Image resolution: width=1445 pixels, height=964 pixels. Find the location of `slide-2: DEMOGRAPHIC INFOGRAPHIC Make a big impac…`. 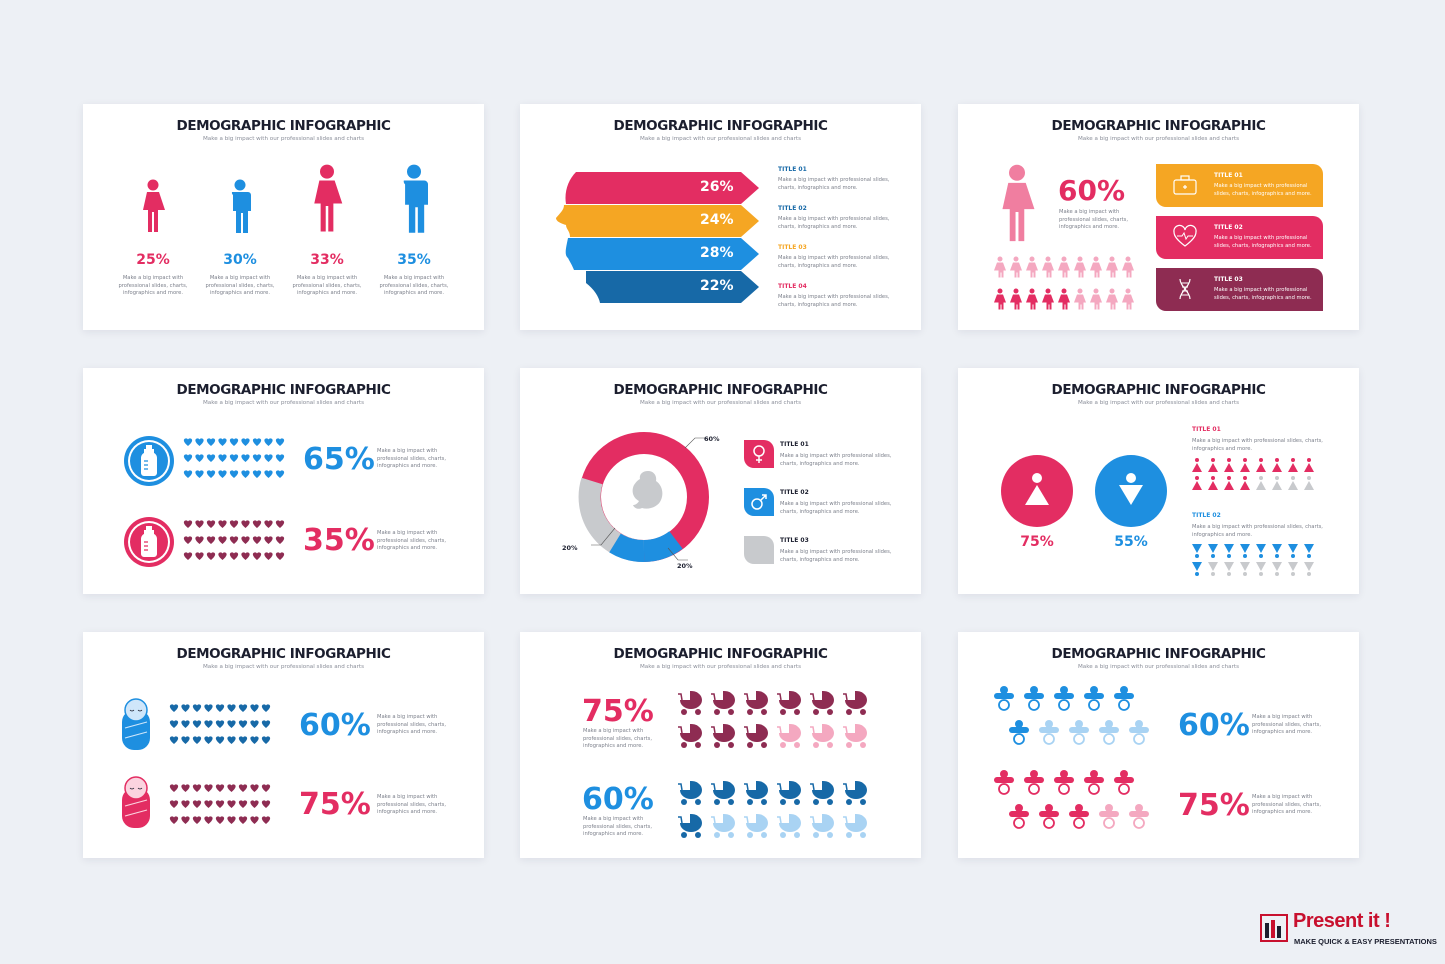

slide-2: DEMOGRAPHIC INFOGRAPHIC Make a big impac… is located at coordinates (720, 217).